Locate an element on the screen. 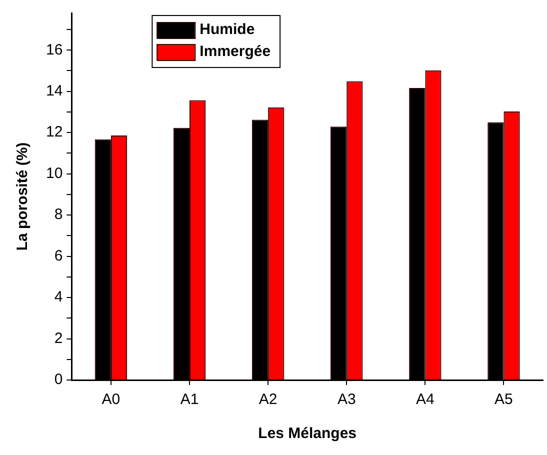 This screenshot has width=547, height=455. legend-label: Humide is located at coordinates (227, 29).